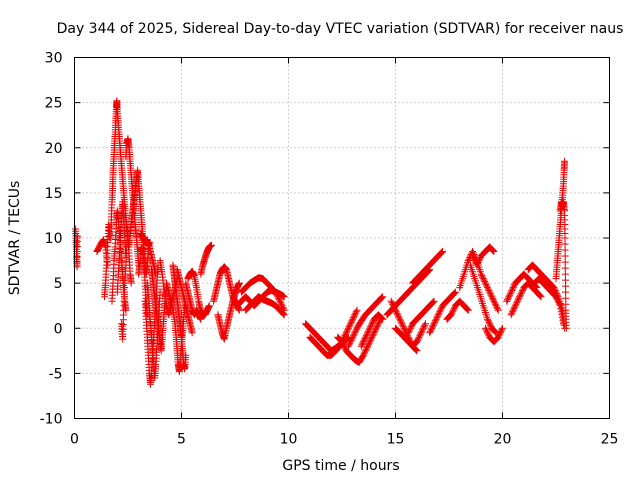 Image resolution: width=640 pixels, height=480 pixels. What do you see at coordinates (181, 440) in the screenshot?
I see `x-tick-label: 5` at bounding box center [181, 440].